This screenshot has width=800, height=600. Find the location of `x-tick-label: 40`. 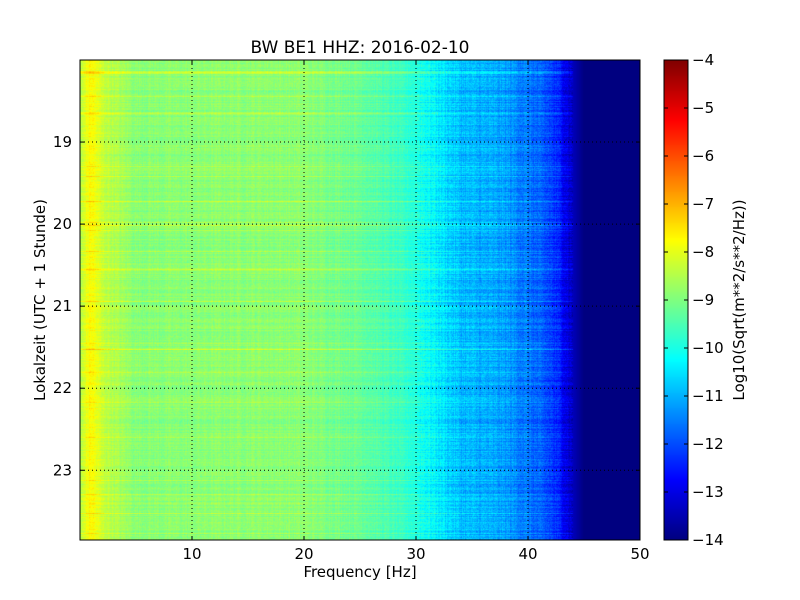

x-tick-label: 40 is located at coordinates (527, 554).